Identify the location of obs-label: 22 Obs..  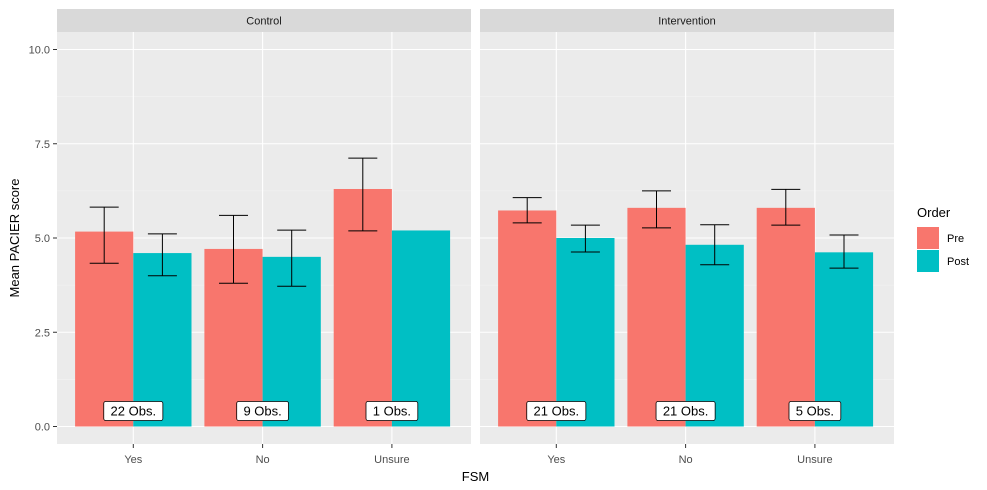
(134, 411).